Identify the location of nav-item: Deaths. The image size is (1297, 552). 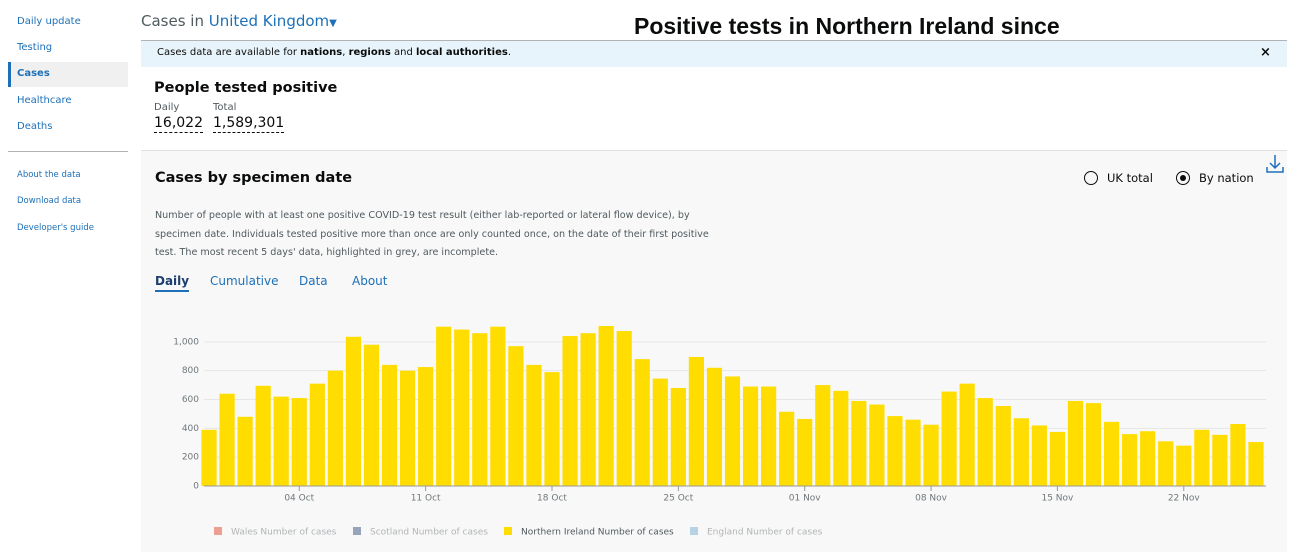
(35, 126).